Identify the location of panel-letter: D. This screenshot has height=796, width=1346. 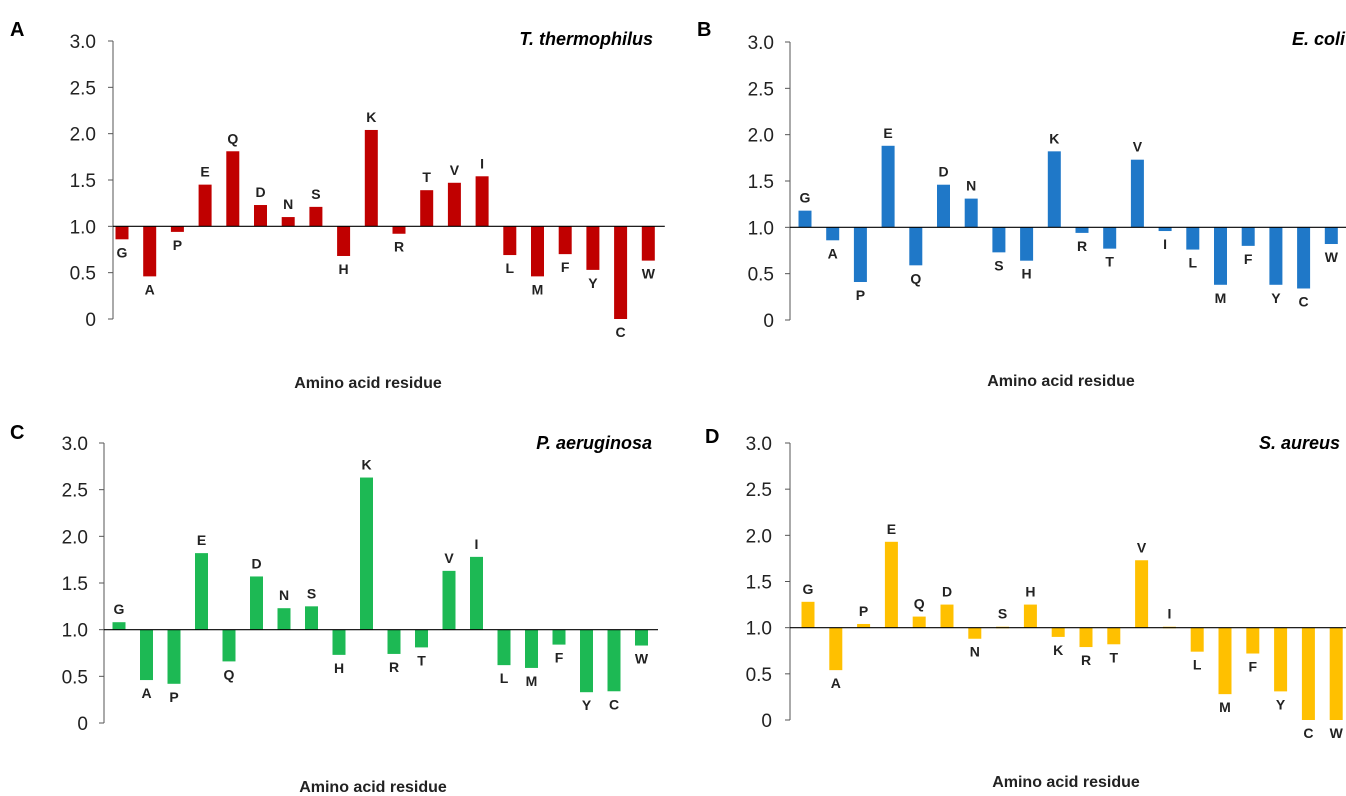
(712, 437).